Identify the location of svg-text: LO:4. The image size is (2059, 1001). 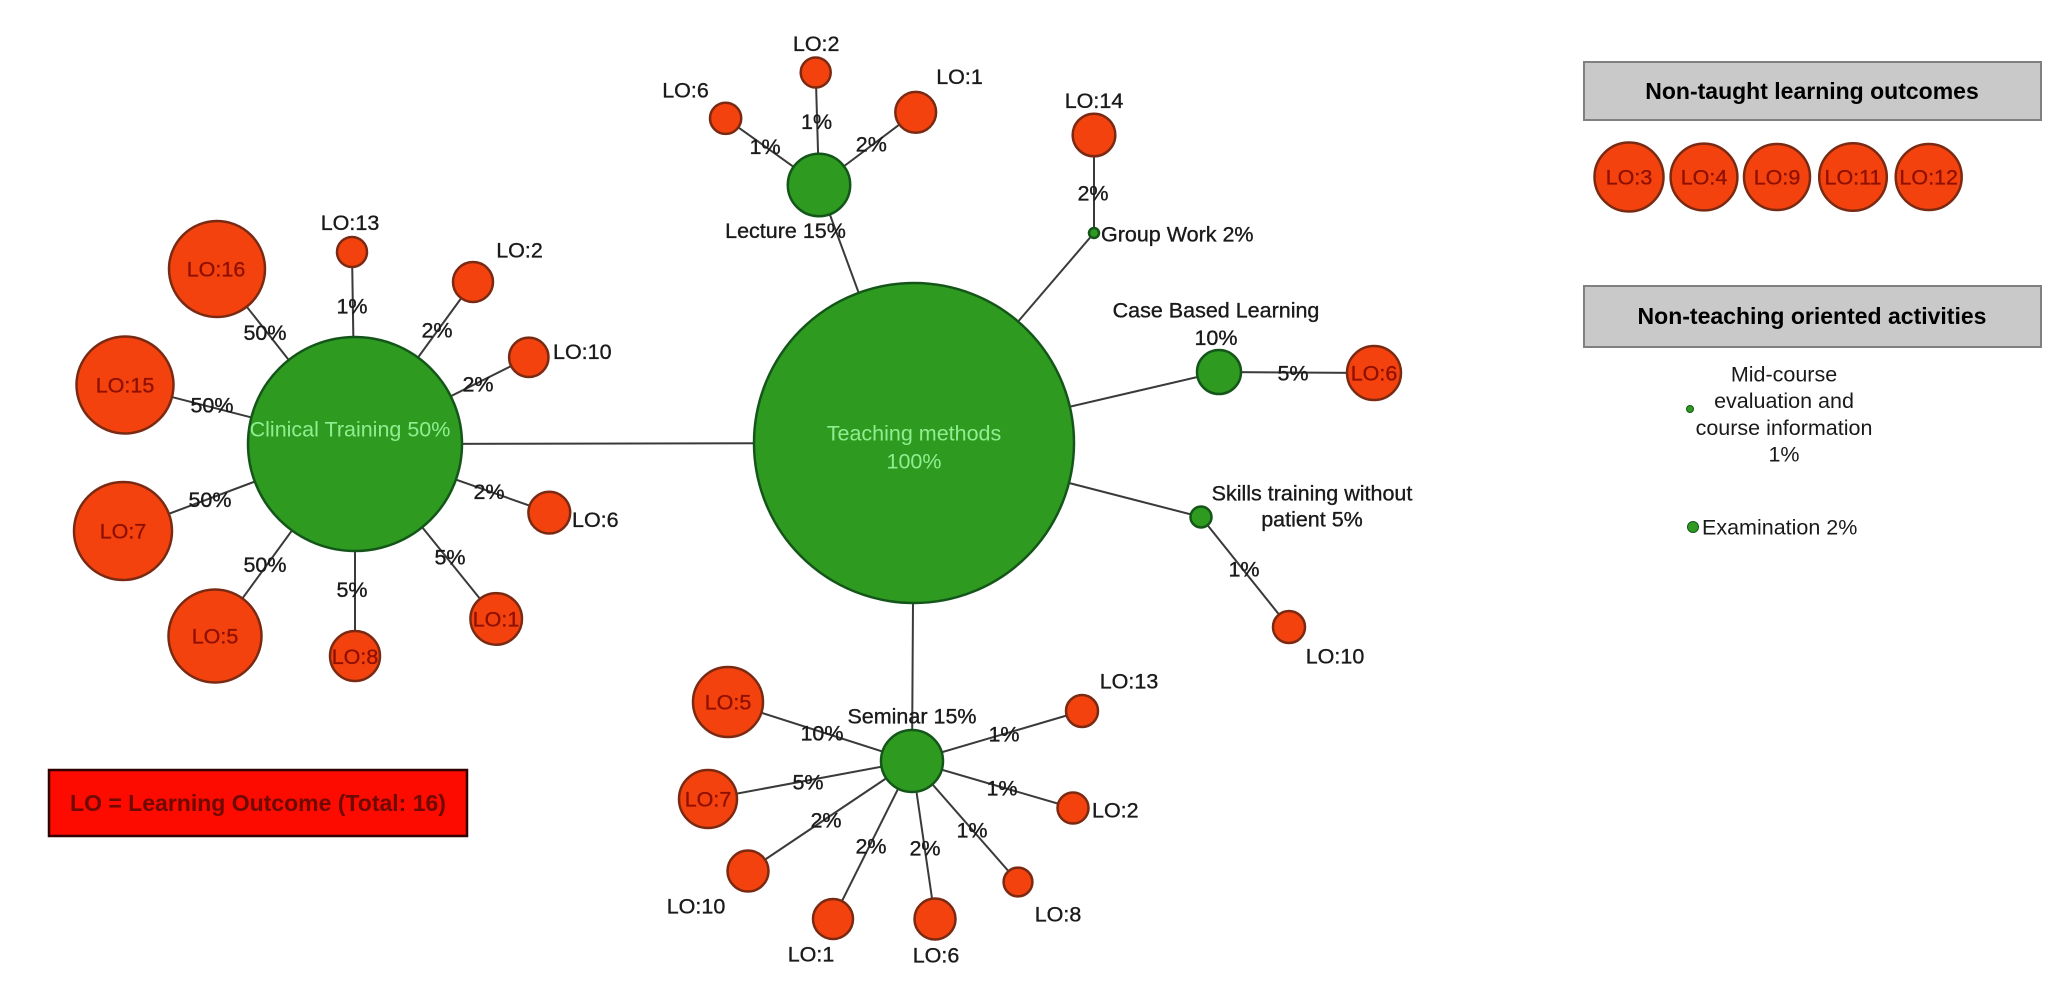
(1704, 178).